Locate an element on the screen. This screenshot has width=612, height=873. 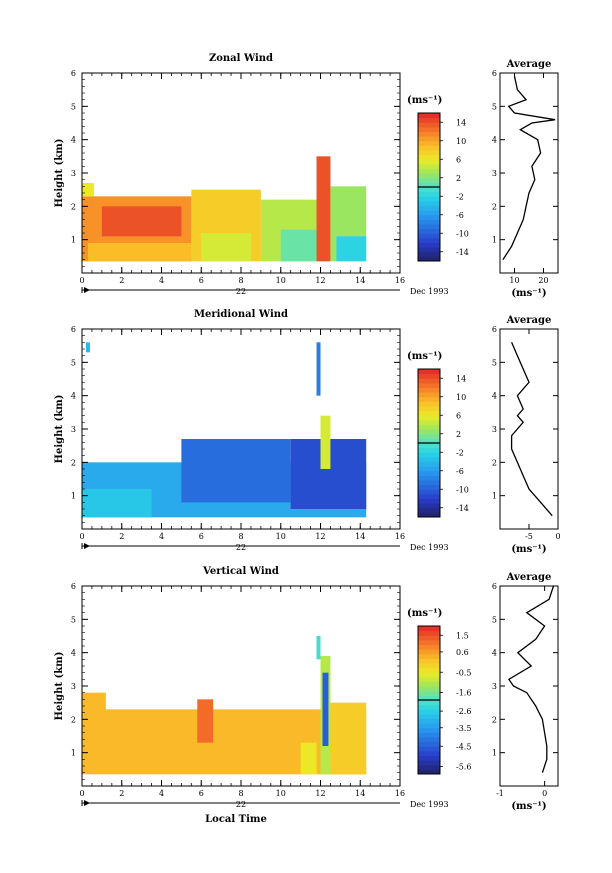
average-y-tick-label: 6 is located at coordinates (494, 73).